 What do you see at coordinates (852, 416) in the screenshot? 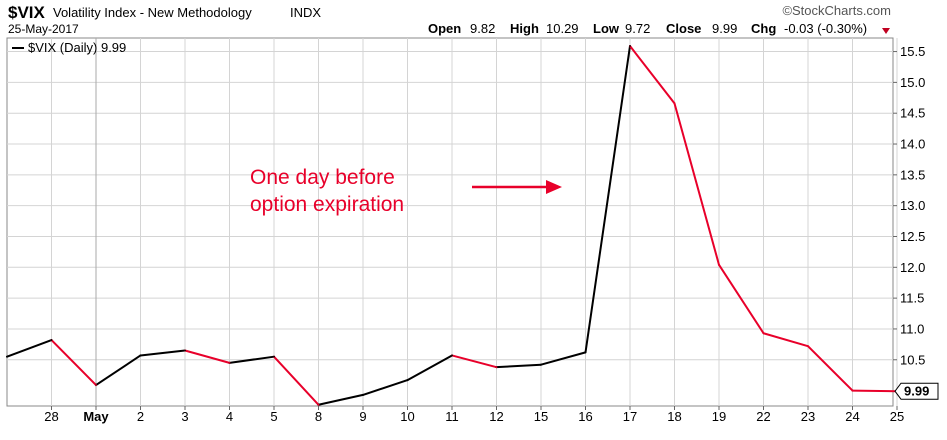
I see `x-tick-label: 24` at bounding box center [852, 416].